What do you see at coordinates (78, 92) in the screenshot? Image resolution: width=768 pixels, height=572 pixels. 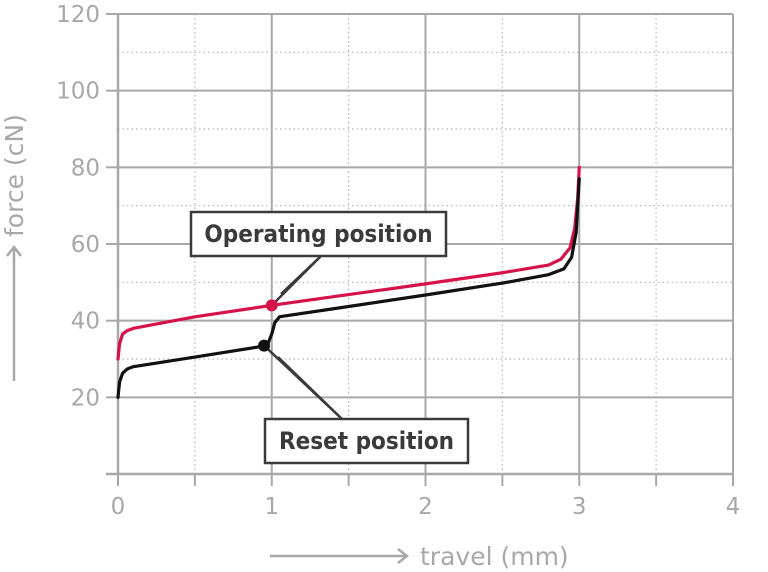 I see `y-tick-label: 100` at bounding box center [78, 92].